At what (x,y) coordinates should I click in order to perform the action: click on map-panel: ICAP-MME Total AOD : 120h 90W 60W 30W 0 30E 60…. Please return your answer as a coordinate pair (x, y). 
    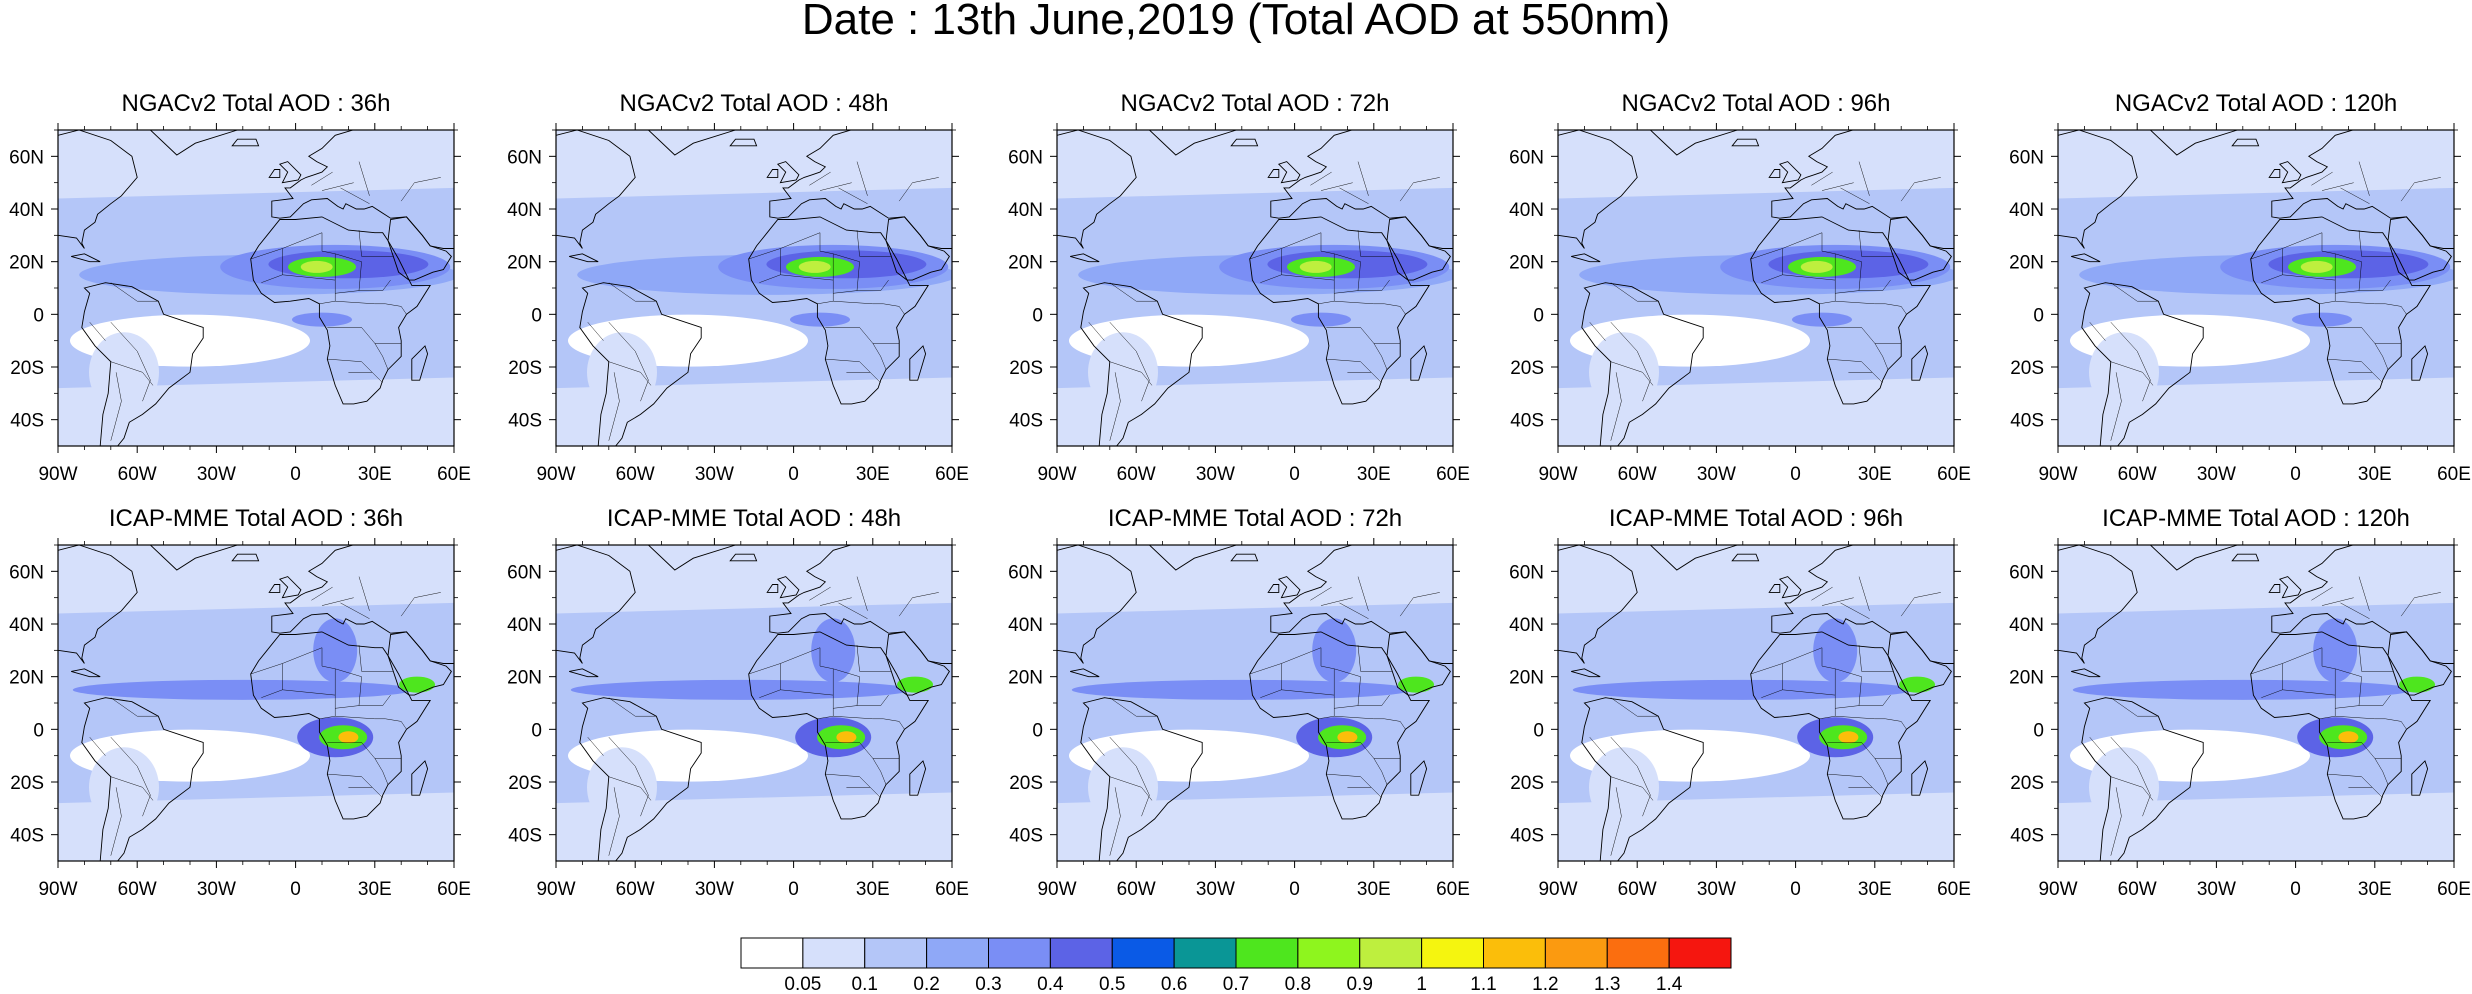
    Looking at the image, I should click on (2233, 705).